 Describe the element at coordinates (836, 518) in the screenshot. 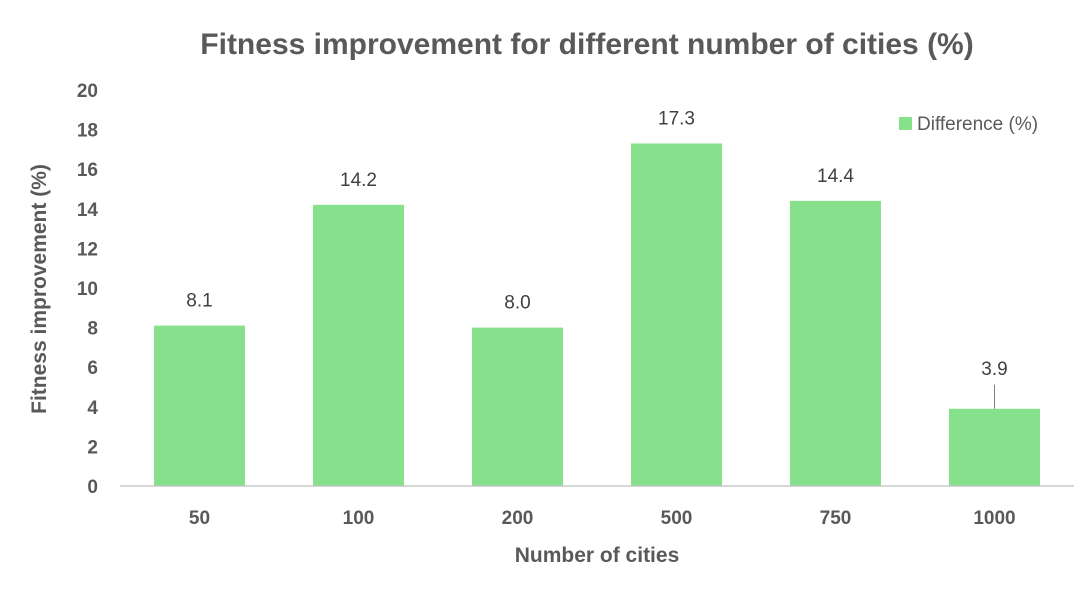

I see `x-tick-label: 750` at that location.